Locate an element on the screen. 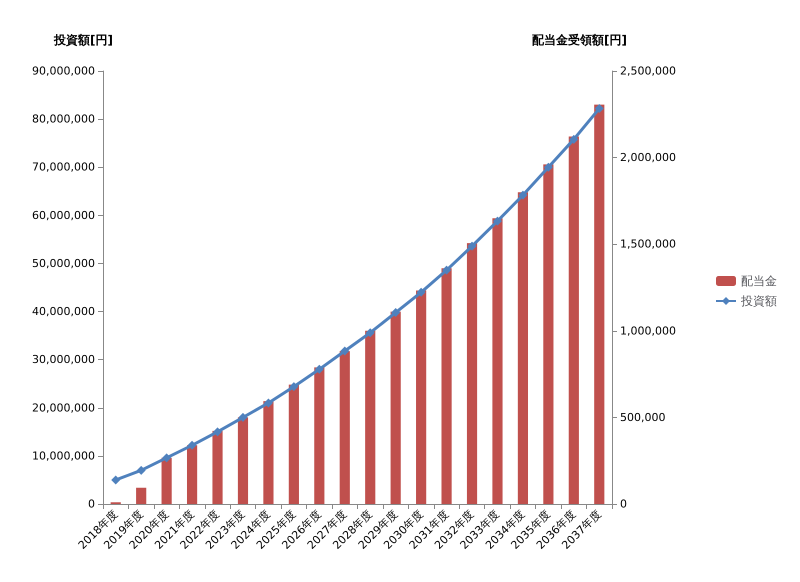  y2-tick-label: 2,000,000 is located at coordinates (648, 157).